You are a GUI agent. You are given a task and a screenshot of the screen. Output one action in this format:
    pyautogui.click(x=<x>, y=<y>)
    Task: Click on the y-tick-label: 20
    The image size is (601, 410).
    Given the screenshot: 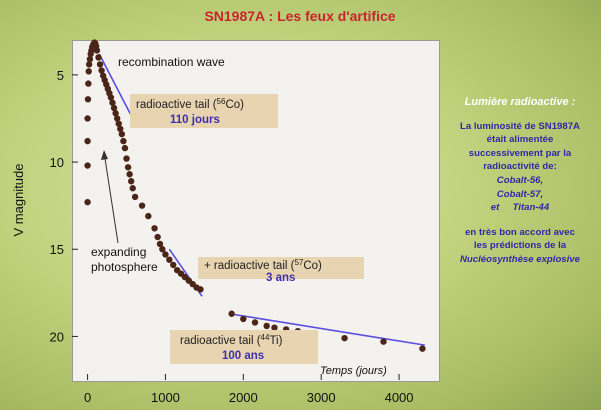 What is the action you would take?
    pyautogui.click(x=57, y=336)
    